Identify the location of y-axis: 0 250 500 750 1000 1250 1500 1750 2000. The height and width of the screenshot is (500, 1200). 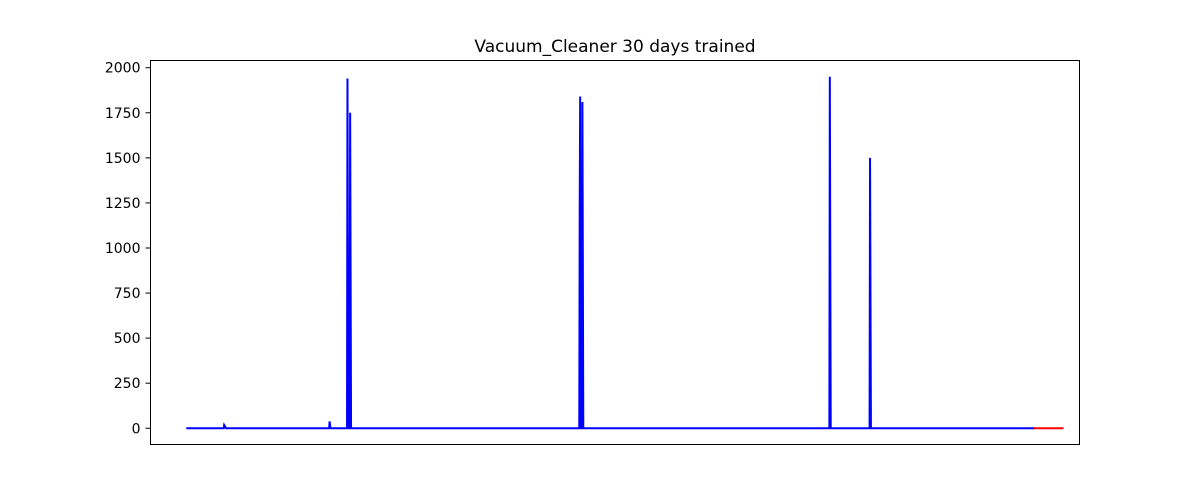
(128, 249).